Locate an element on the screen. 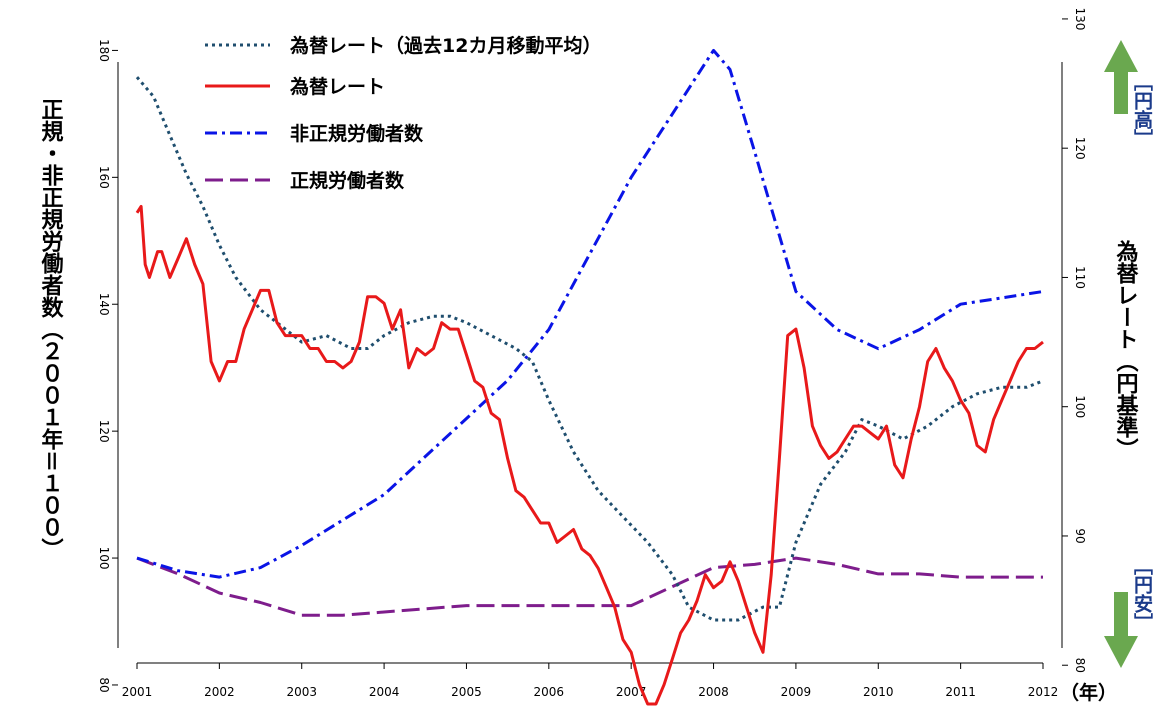 This screenshot has width=1169, height=724. x-tick-label: 2009 is located at coordinates (796, 692).